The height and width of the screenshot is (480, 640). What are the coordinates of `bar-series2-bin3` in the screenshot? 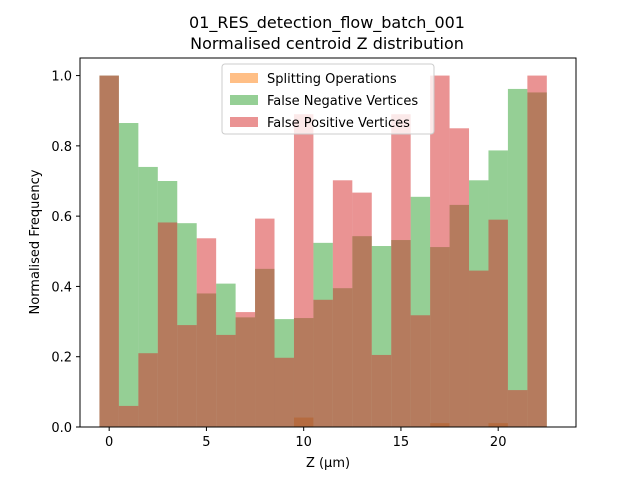 It's located at (167, 324).